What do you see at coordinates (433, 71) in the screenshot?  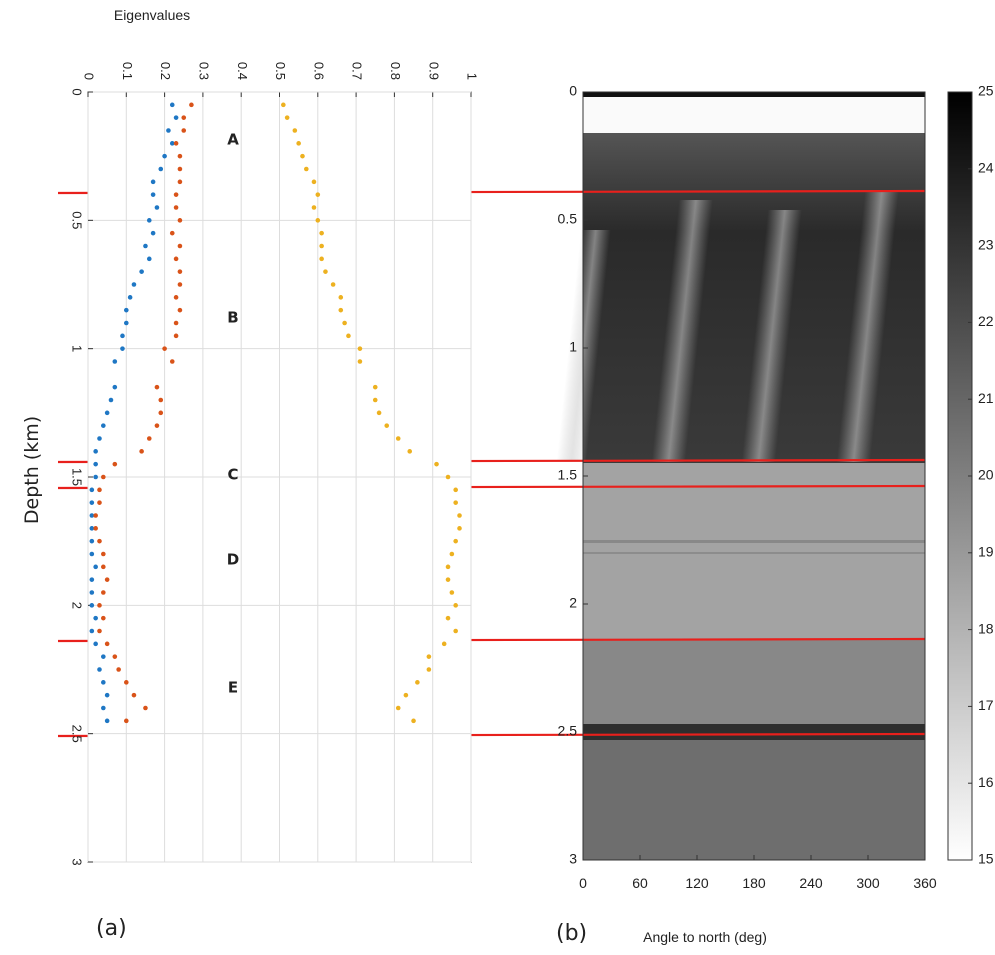 I see `x-tick-label: 0.9` at bounding box center [433, 71].